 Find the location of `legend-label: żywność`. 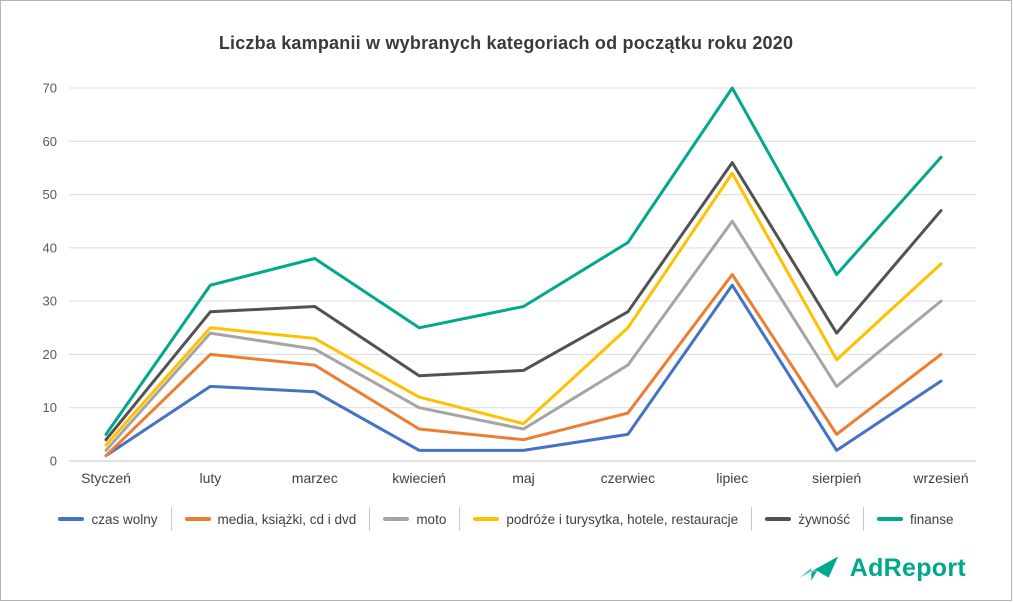

legend-label: żywność is located at coordinates (824, 519).